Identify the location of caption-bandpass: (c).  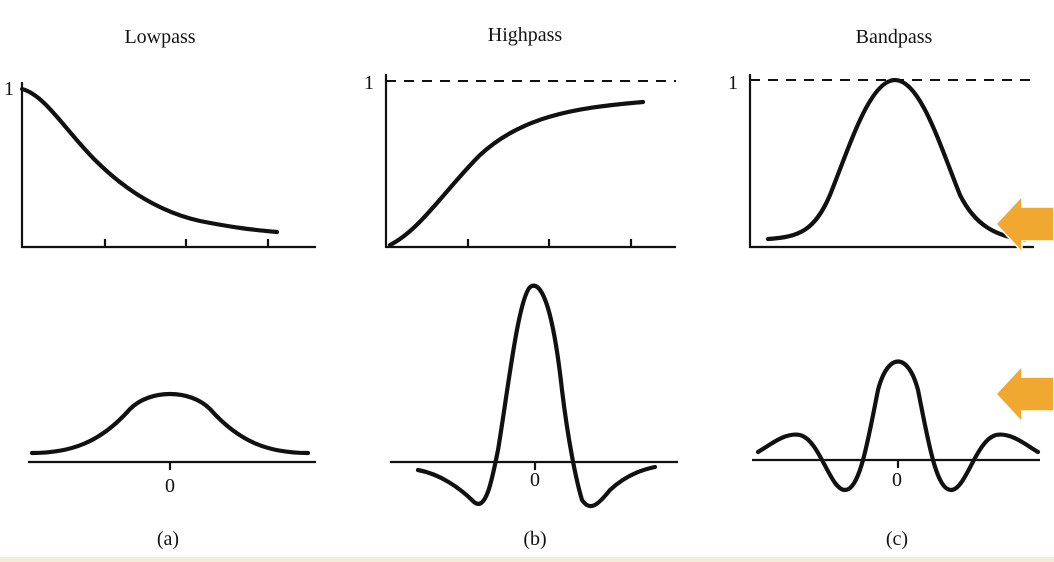
(897, 539).